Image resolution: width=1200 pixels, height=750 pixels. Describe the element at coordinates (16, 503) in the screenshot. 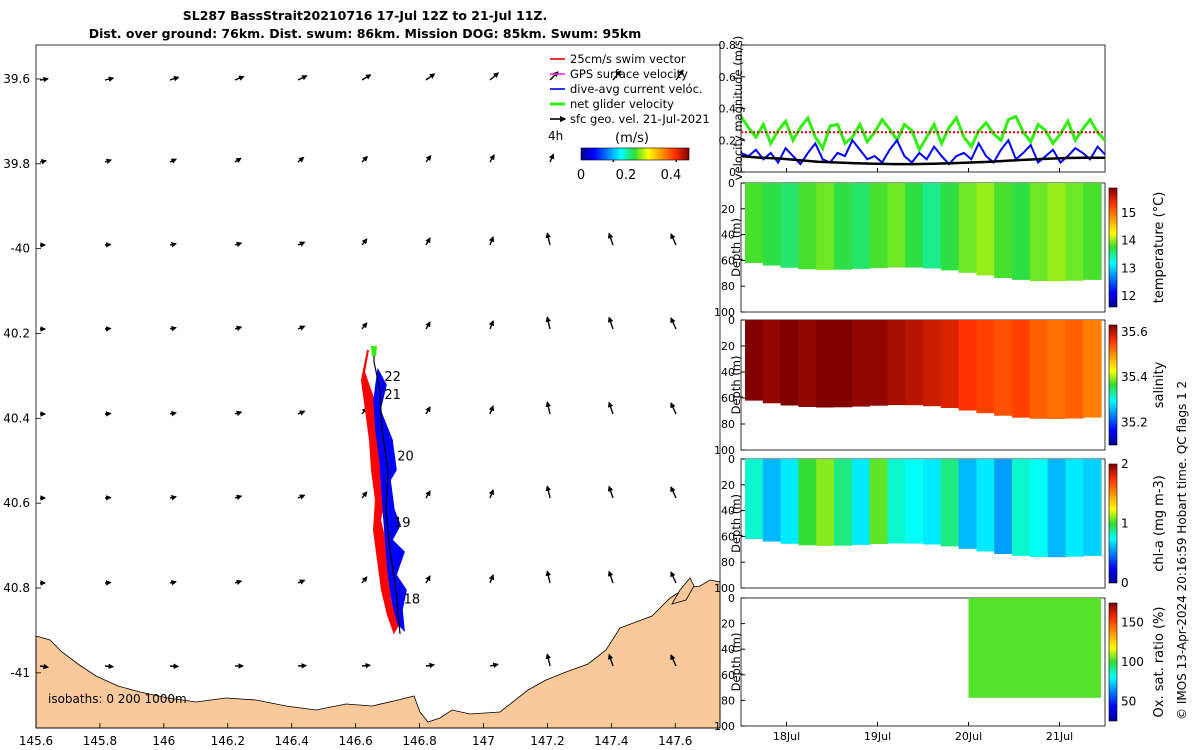

I see `map-y-tick-label: 40.6` at that location.